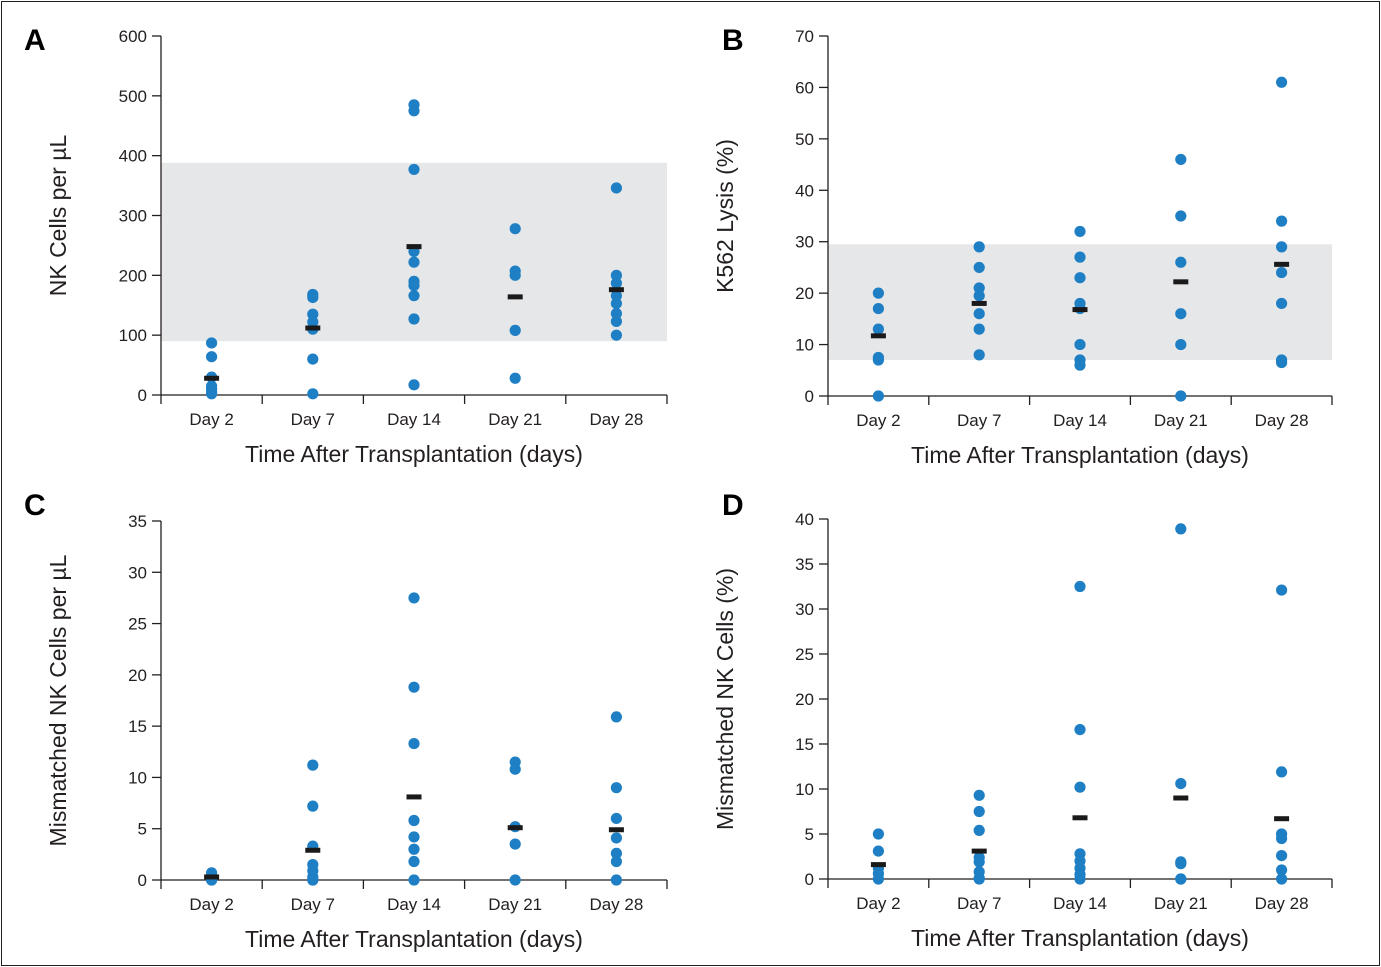 The width and height of the screenshot is (1381, 967). Describe the element at coordinates (1080, 420) in the screenshot. I see `panel-b-x-tick-label: Day 14` at that location.